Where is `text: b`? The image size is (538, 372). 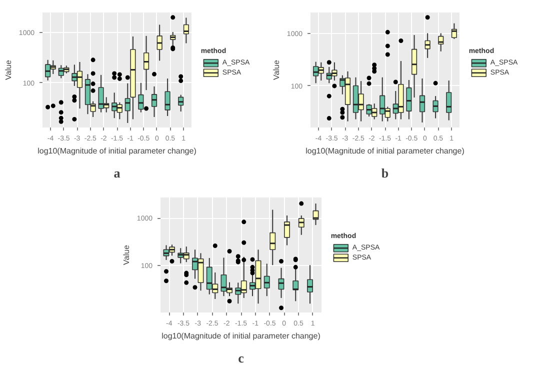
text: b is located at coordinates (385, 173).